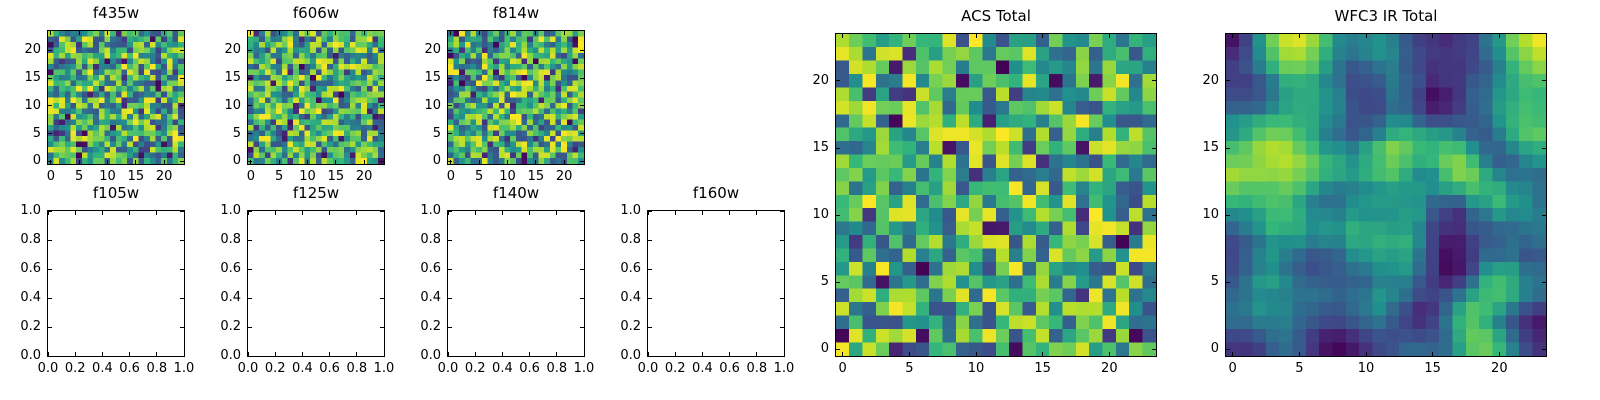 The width and height of the screenshot is (1600, 400). What do you see at coordinates (516, 97) in the screenshot?
I see `plot-area-f814w` at bounding box center [516, 97].